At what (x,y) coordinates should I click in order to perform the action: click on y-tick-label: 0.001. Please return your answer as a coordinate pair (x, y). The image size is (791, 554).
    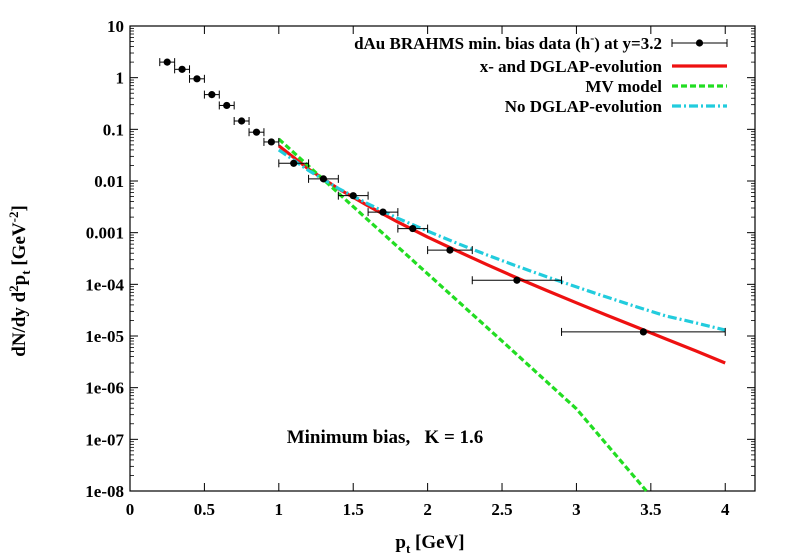
    Looking at the image, I should click on (105, 233).